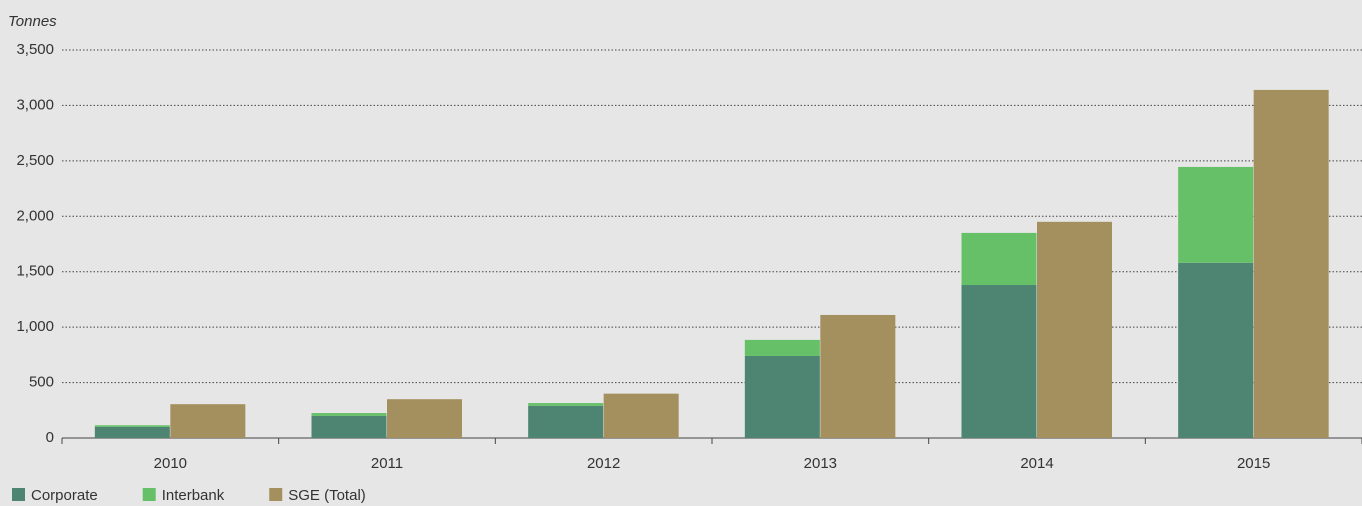  What do you see at coordinates (41, 382) in the screenshot?
I see `y-tick-label: 500` at bounding box center [41, 382].